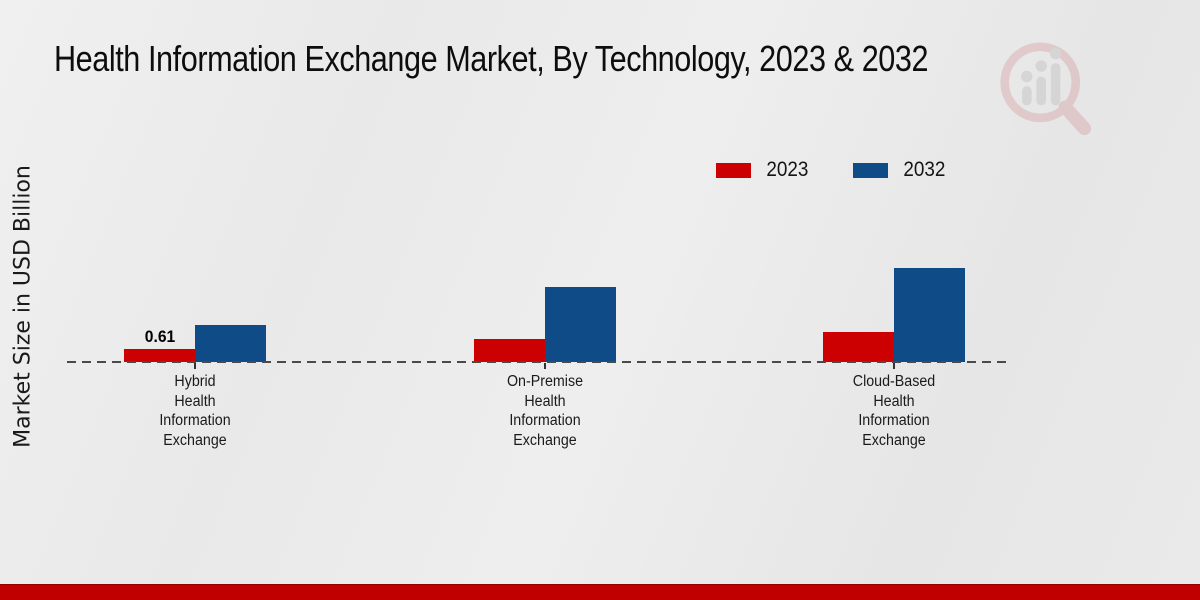 The width and height of the screenshot is (1200, 600). I want to click on data-label-2023: 0.61, so click(159, 336).